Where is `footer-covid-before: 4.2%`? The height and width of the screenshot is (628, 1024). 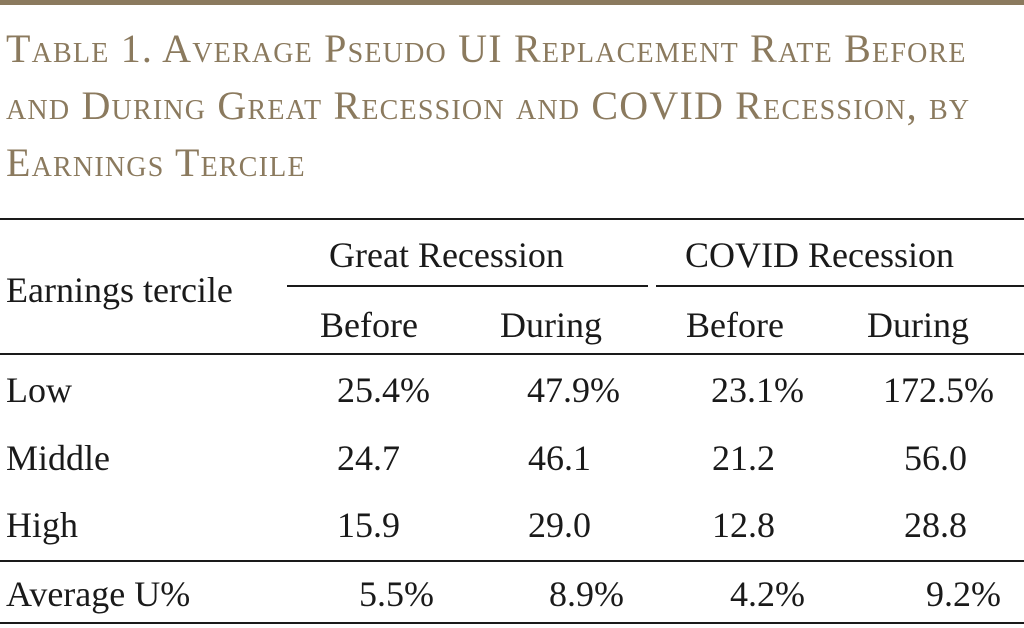
footer-covid-before: 4.2% is located at coordinates (767, 594).